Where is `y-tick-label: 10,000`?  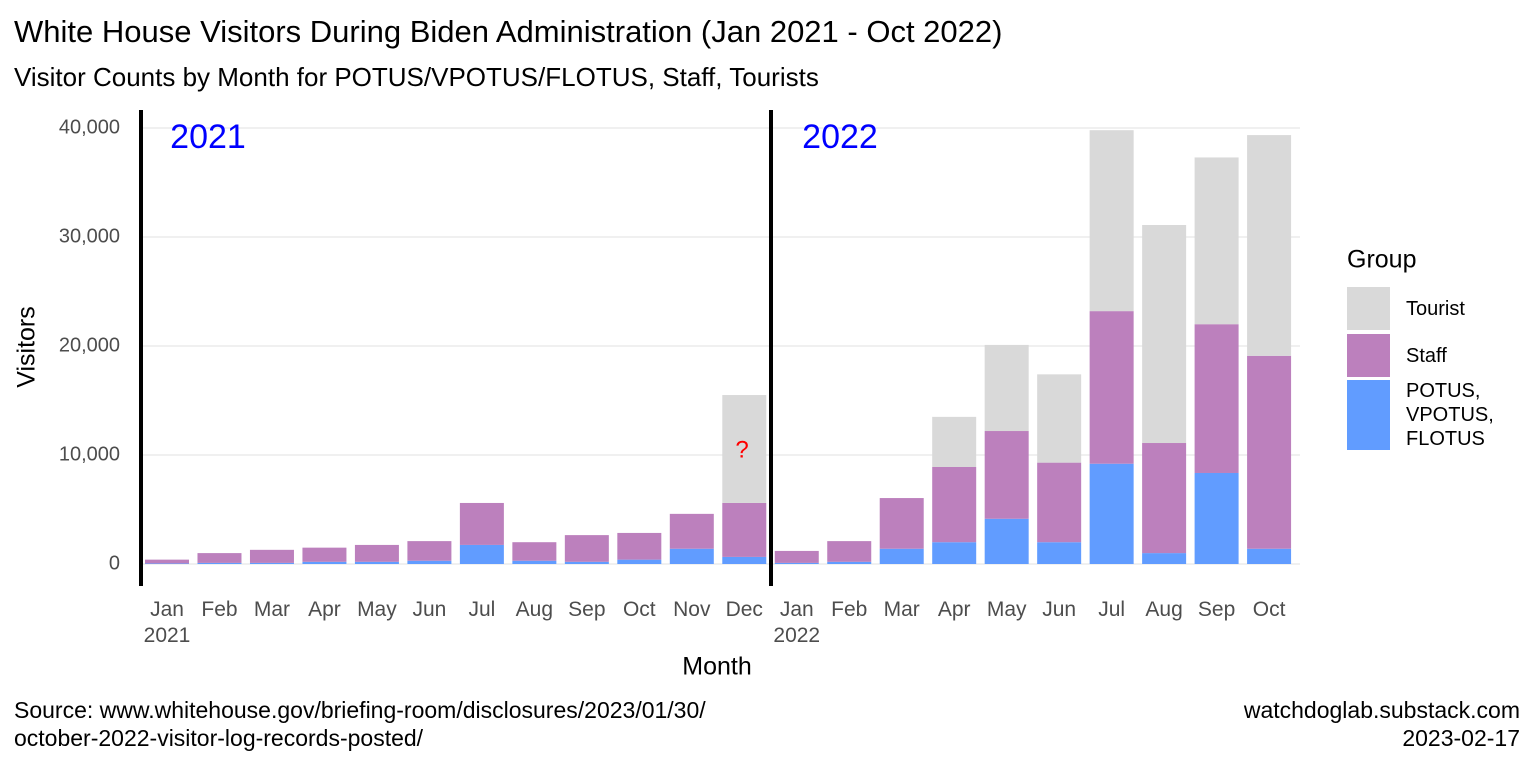 y-tick-label: 10,000 is located at coordinates (89, 454).